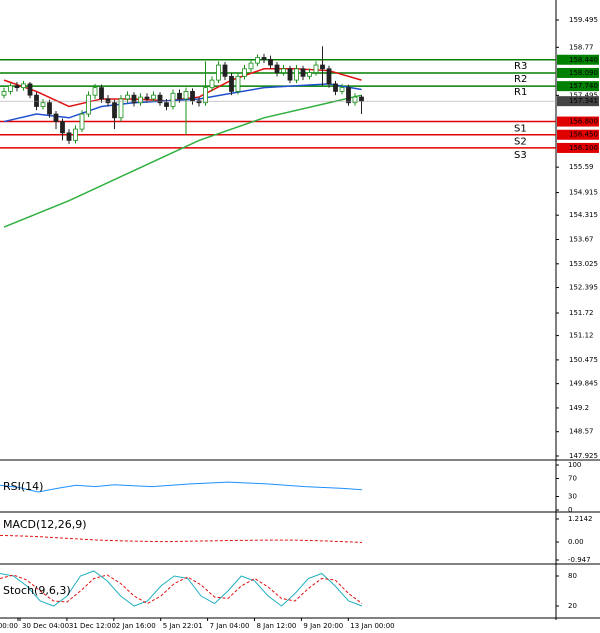 The height and width of the screenshot is (633, 600). I want to click on y-tick-label: 150.475, so click(583, 360).